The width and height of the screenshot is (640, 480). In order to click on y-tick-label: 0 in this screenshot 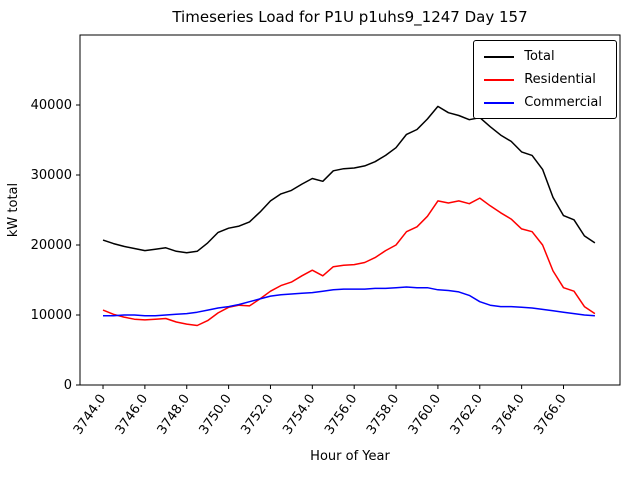, I will do `click(68, 385)`.